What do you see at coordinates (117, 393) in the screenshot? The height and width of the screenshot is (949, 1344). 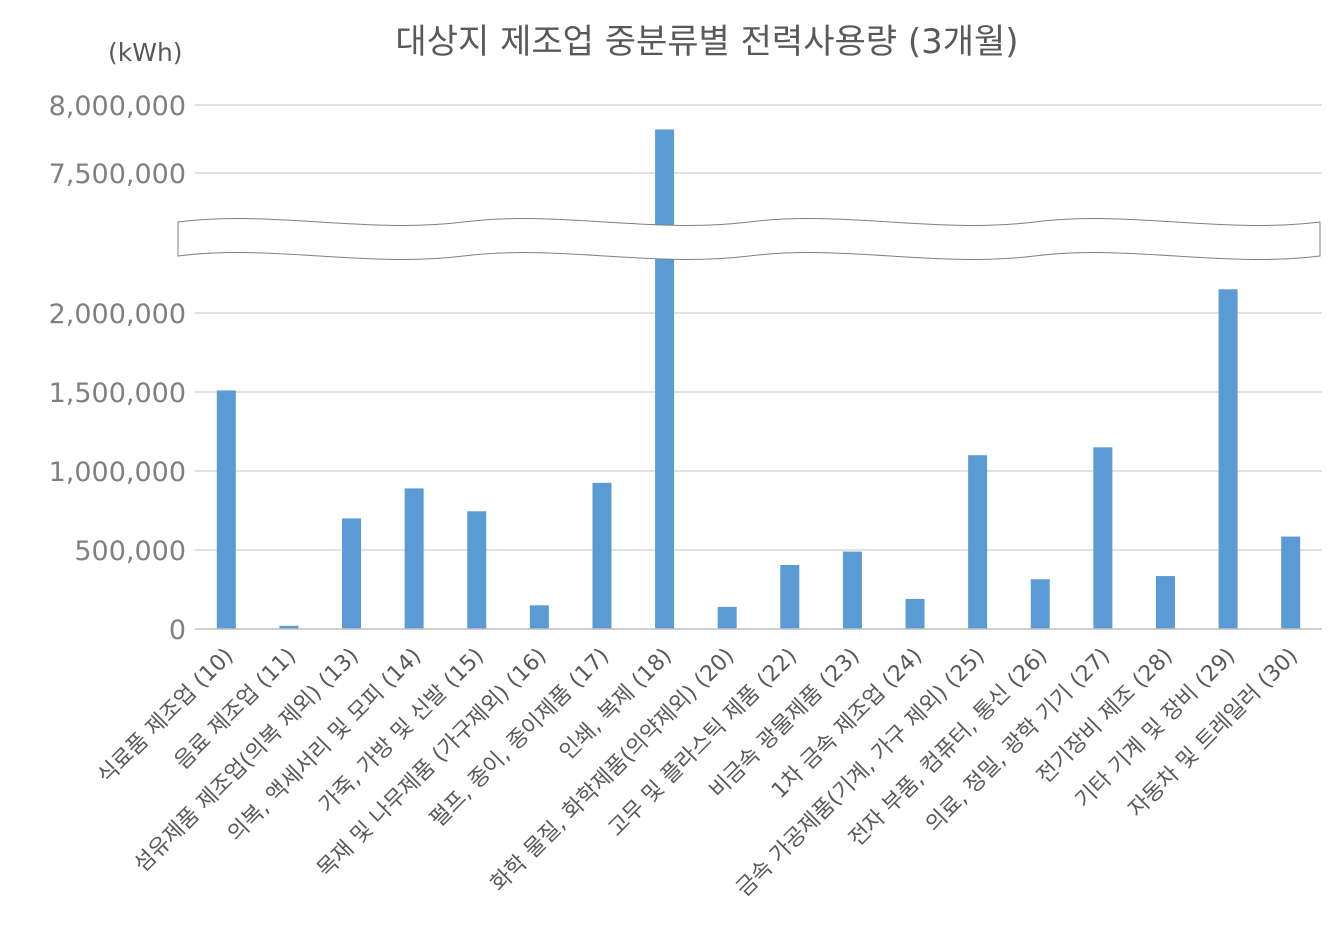 I see `y-tick-label: 1,500,000` at bounding box center [117, 393].